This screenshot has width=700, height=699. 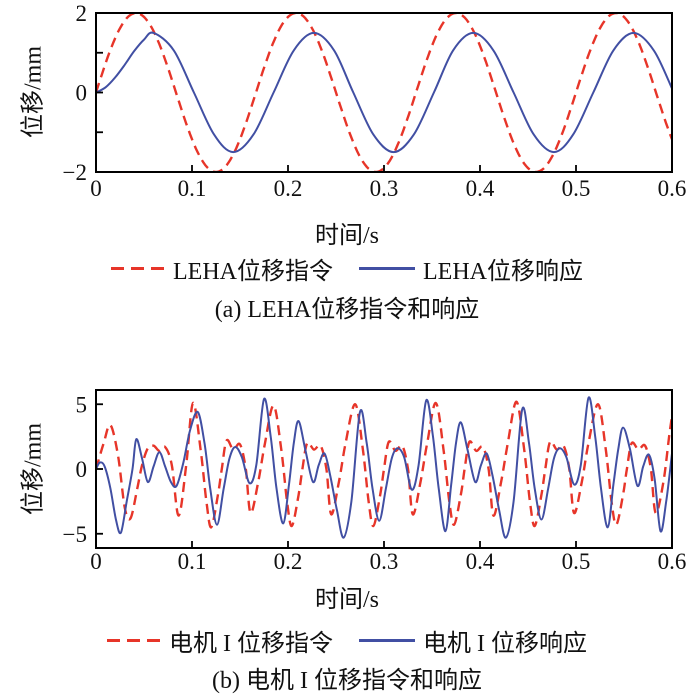 I want to click on chart-b-xlabel: 时间/s, so click(x=346, y=600).